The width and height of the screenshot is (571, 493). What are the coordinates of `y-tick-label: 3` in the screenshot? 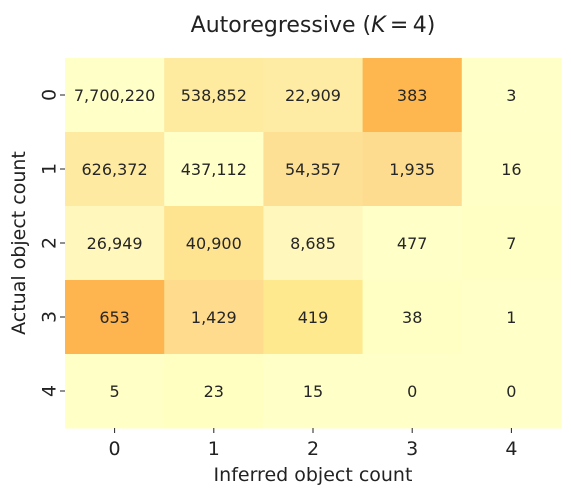 It's located at (50, 317).